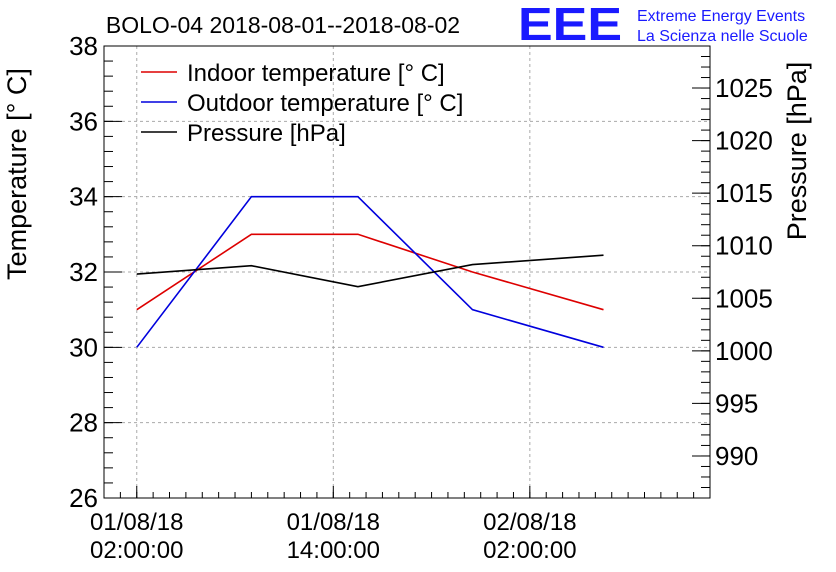  Describe the element at coordinates (744, 141) in the screenshot. I see `y2-tick-label: 1020` at that location.